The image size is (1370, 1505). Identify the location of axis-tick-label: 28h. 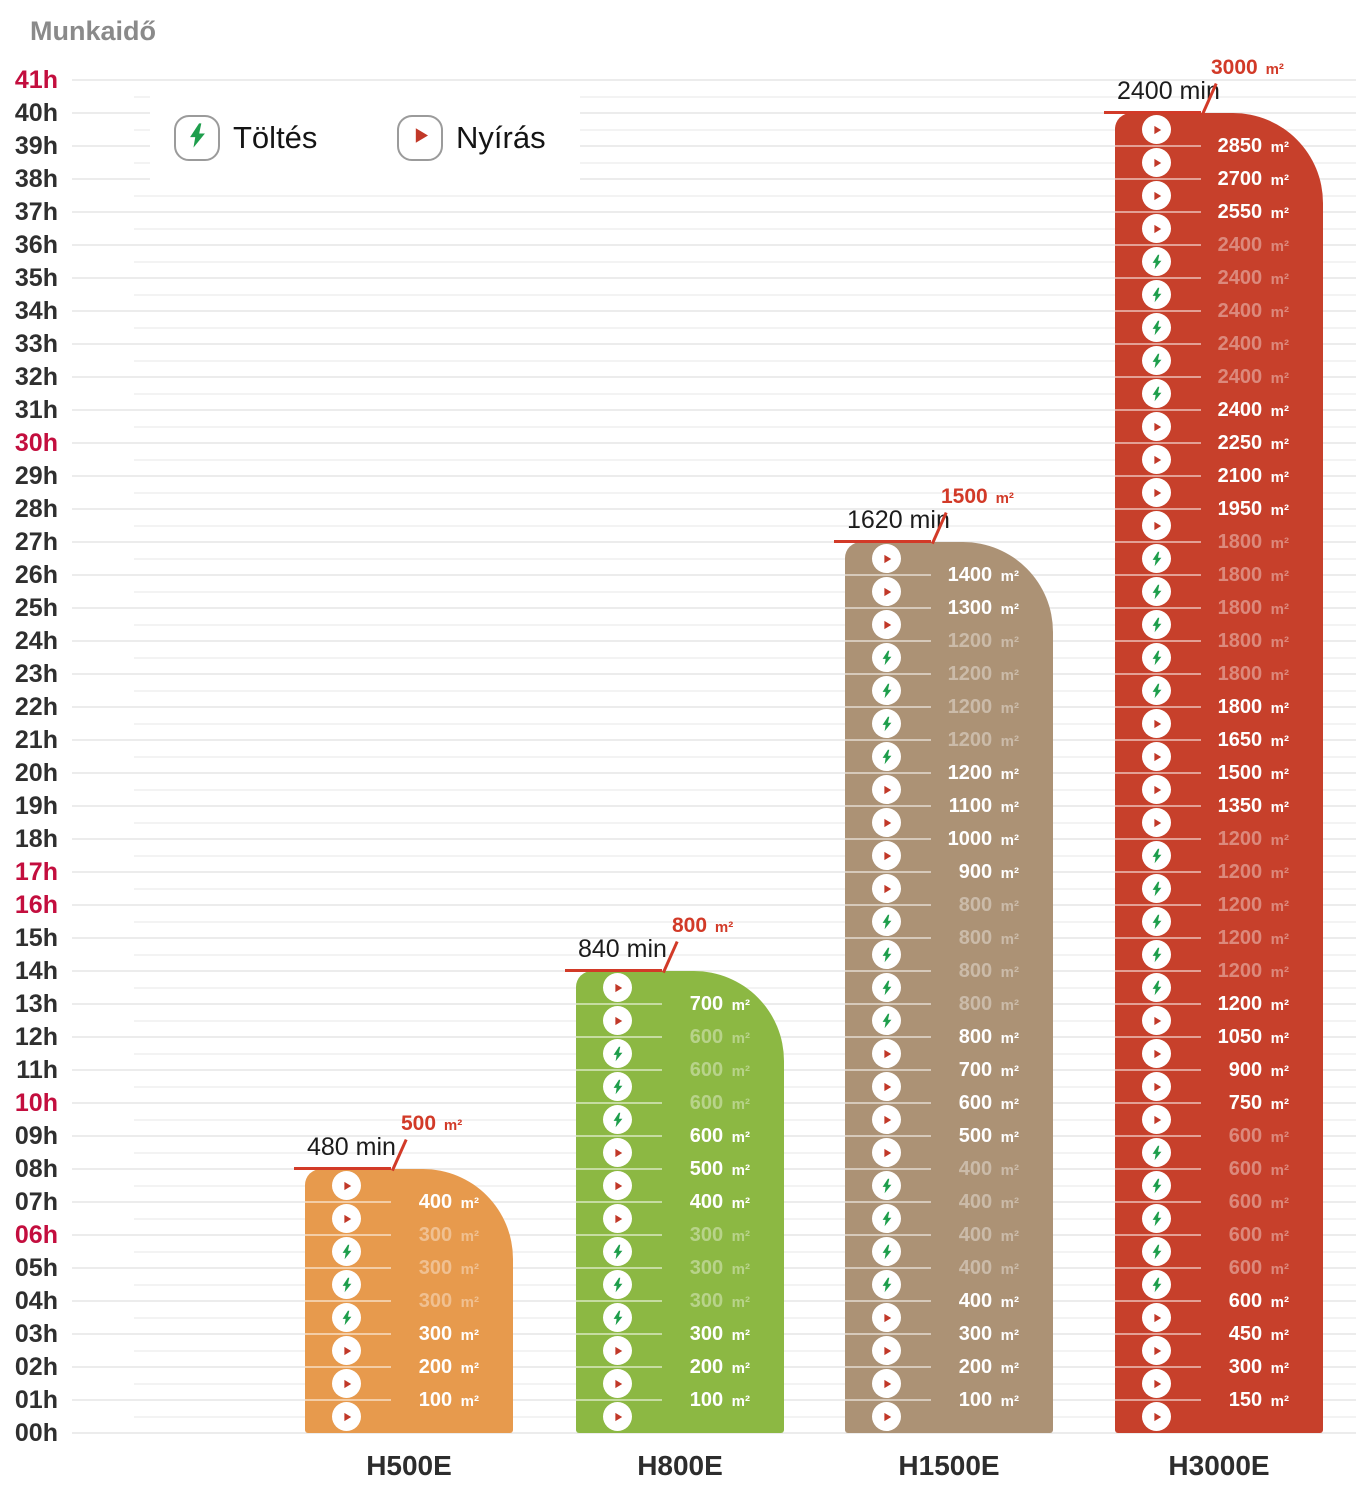
(36, 509).